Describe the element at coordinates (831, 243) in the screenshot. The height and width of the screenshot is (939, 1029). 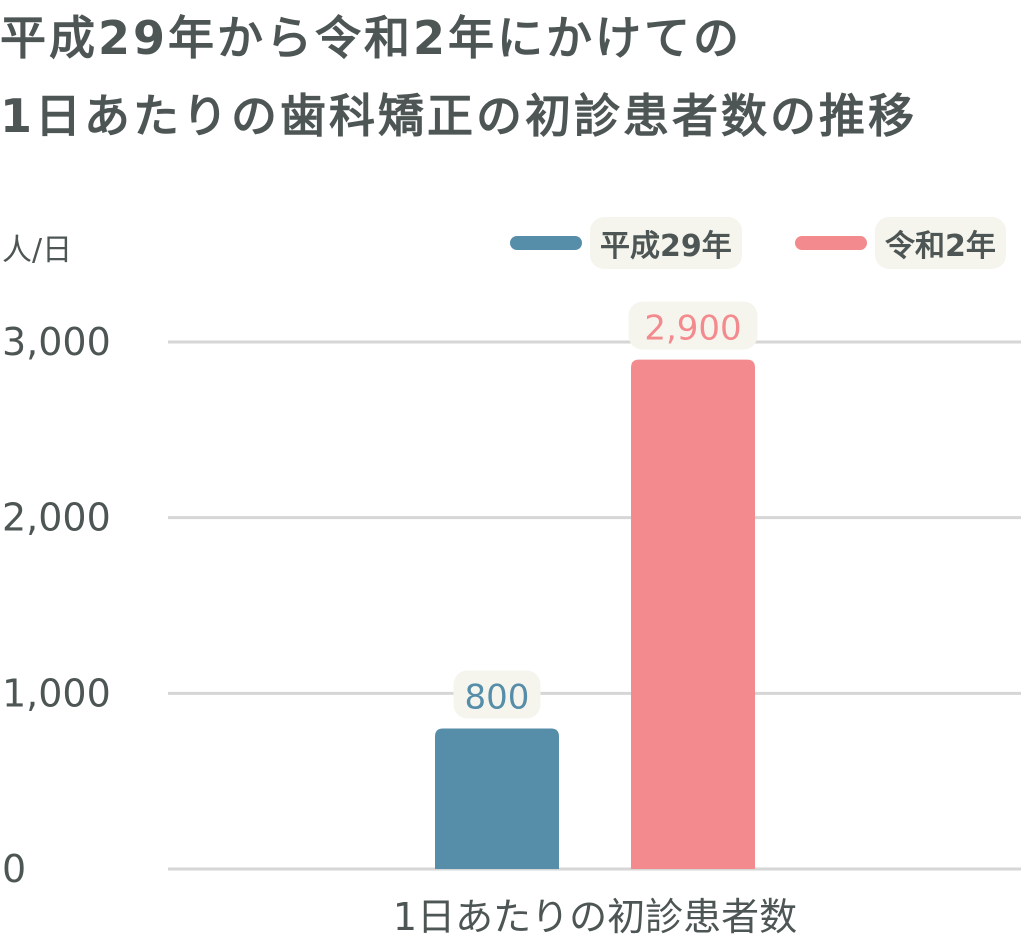
I see `legend-swatch-reiwa2` at that location.